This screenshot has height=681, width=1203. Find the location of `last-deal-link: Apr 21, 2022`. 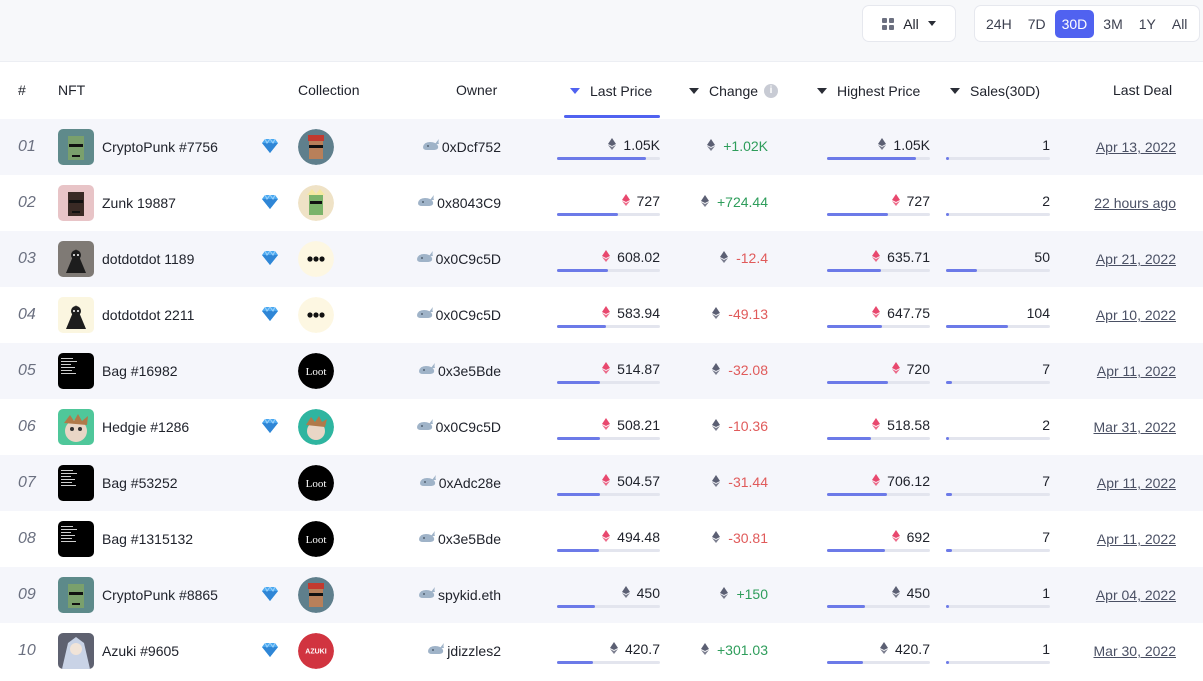

last-deal-link: Apr 21, 2022 is located at coordinates (1135, 259).